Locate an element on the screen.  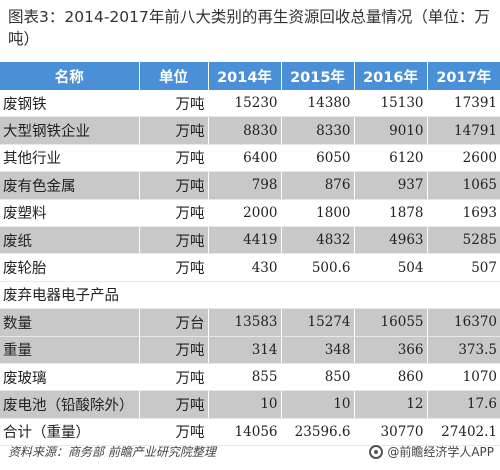
header-2014: 2014年 is located at coordinates (245, 76).